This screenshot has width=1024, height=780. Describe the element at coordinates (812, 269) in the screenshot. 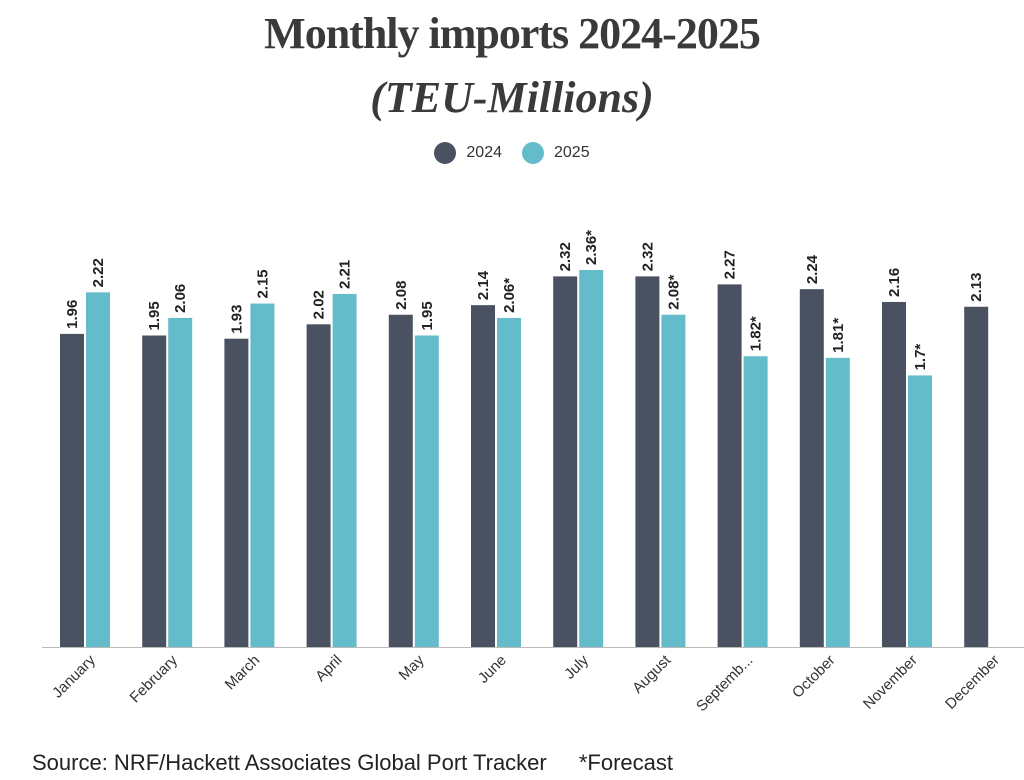

I see `data-label-2024-9: 2.24` at that location.